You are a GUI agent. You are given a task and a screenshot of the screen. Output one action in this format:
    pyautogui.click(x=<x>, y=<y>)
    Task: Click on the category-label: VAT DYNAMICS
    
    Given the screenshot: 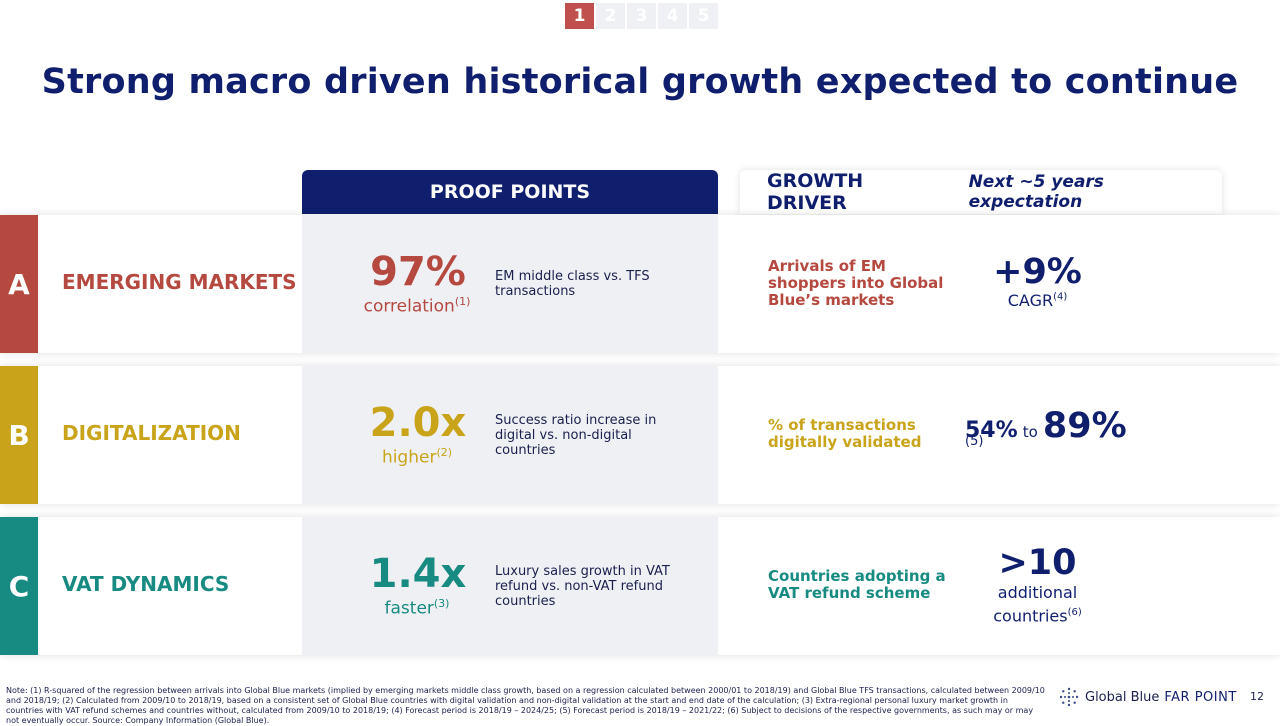 What is the action you would take?
    pyautogui.click(x=146, y=584)
    